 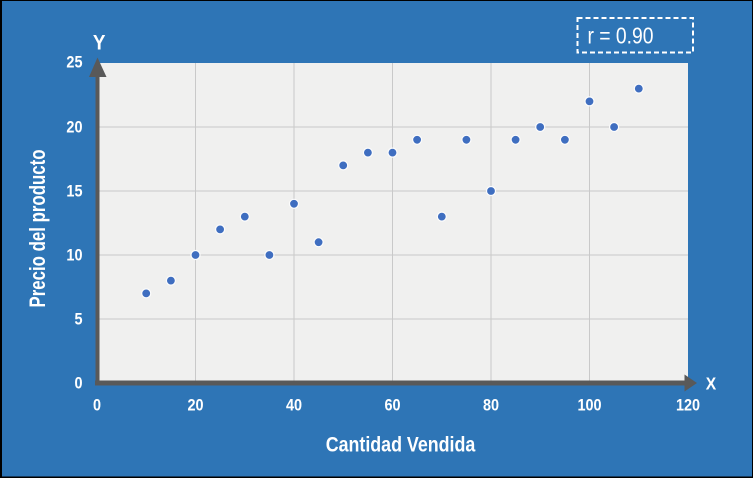 I want to click on svg-text: 10, so click(x=74, y=255).